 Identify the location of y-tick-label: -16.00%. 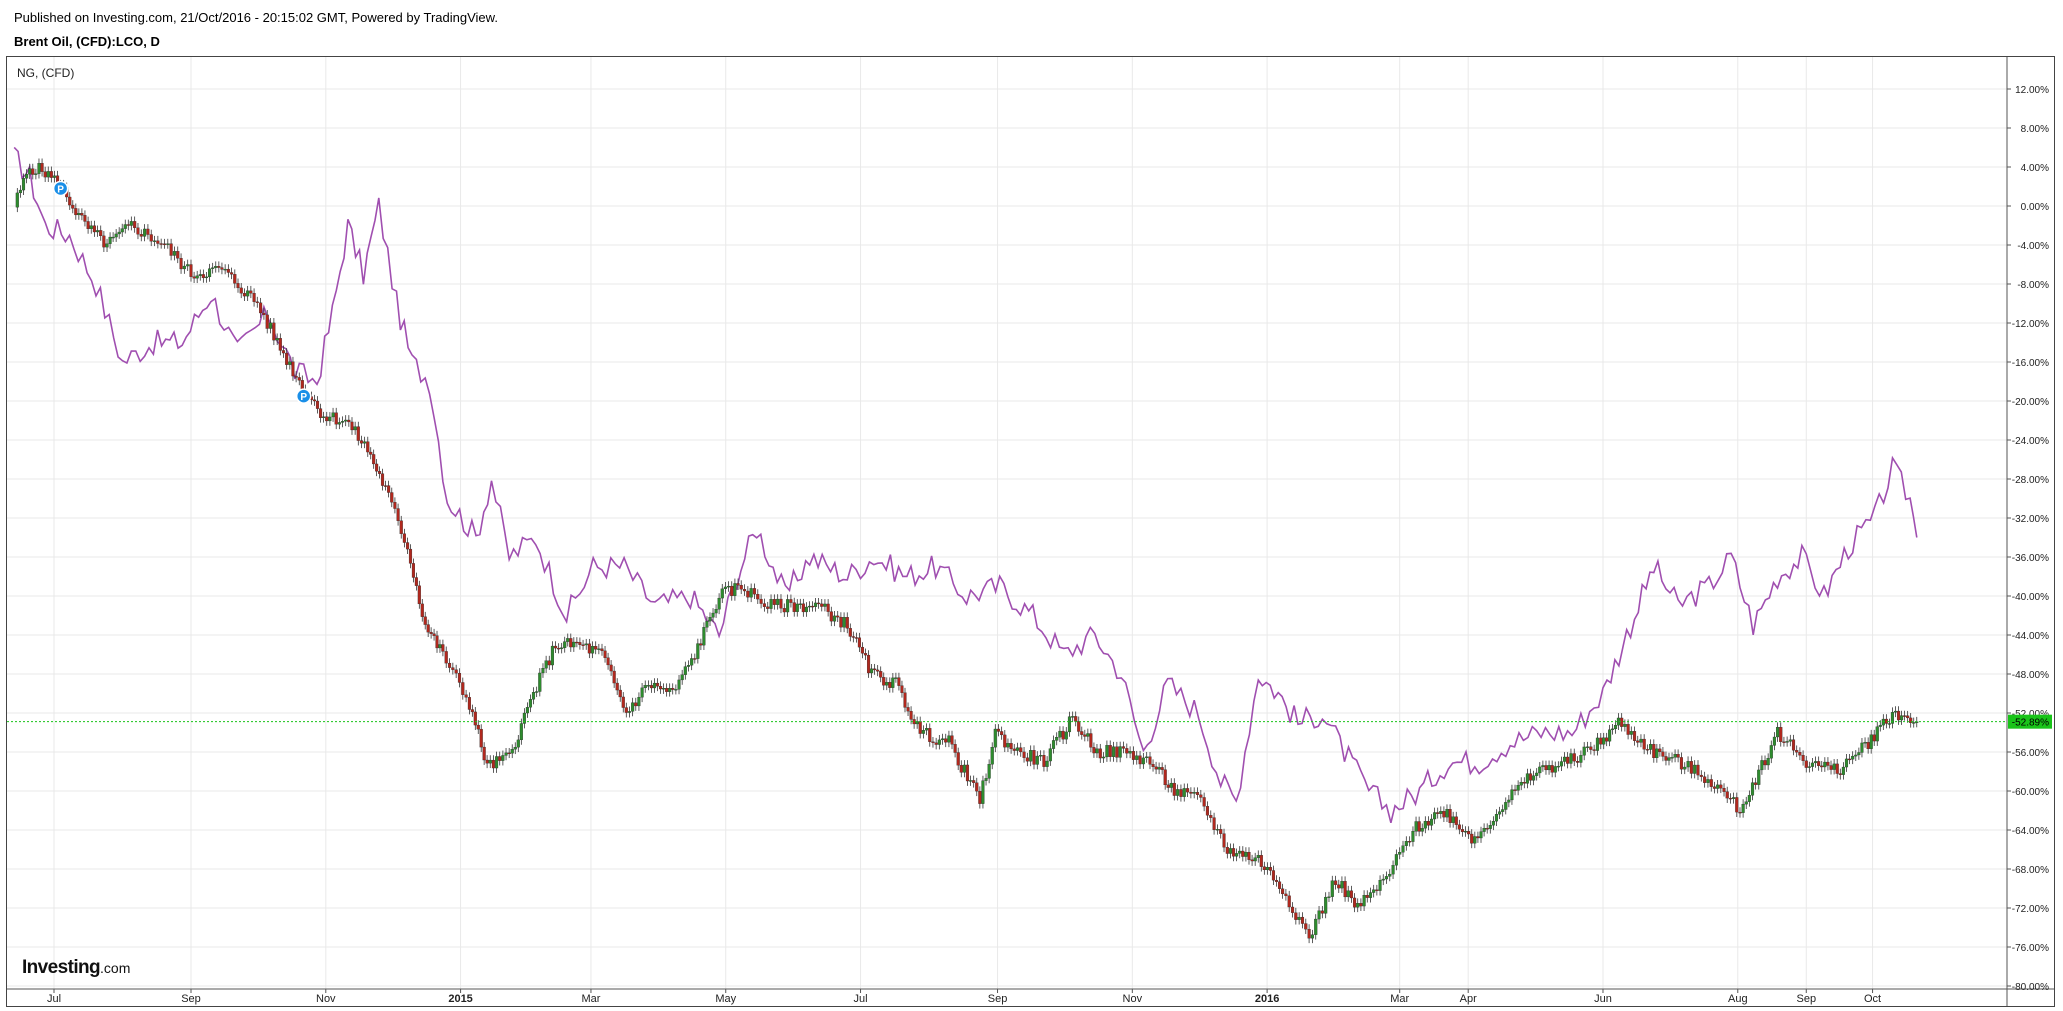
(2030, 363).